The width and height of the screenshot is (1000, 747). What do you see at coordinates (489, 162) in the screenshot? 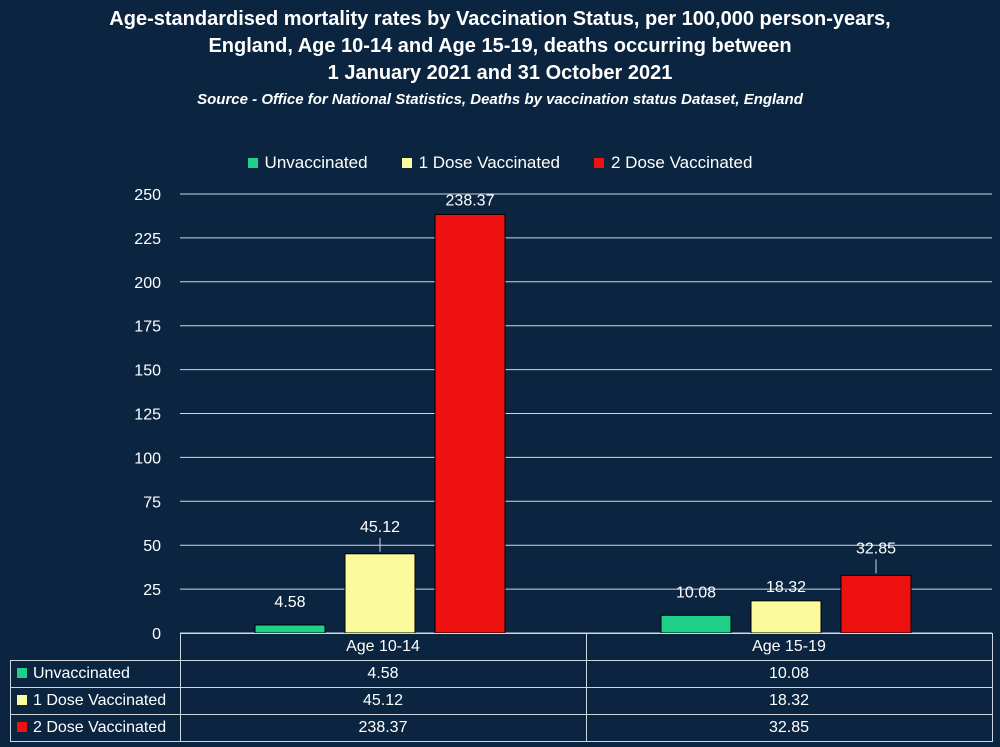
I see `legend-label: 1 Dose Vaccinated` at bounding box center [489, 162].